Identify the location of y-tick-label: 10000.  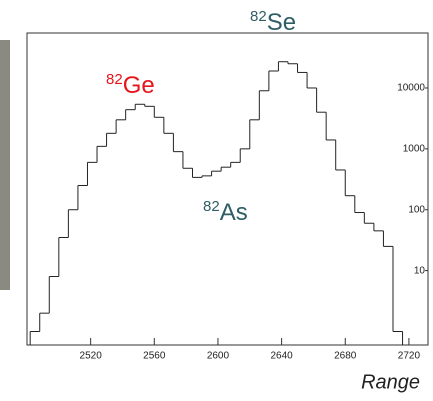
(411, 88).